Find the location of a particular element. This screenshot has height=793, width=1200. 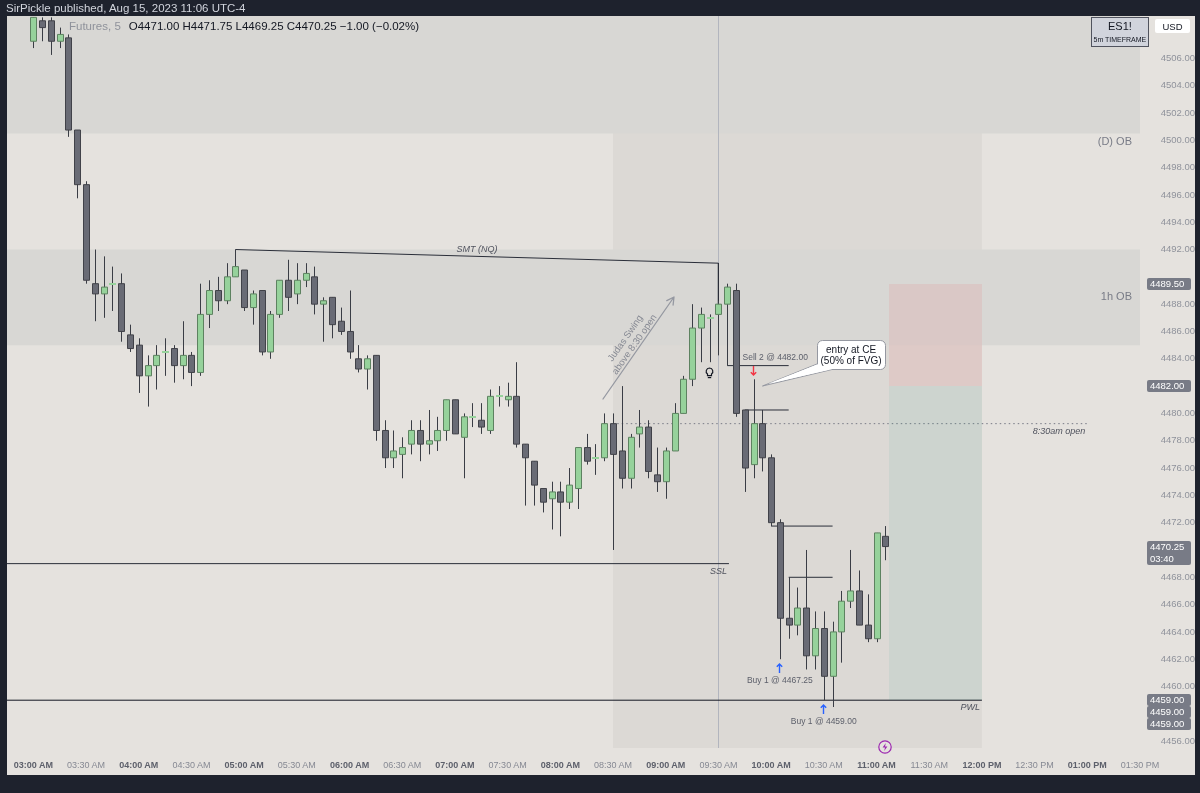

y-tick-label: 4500.00 is located at coordinates (1177, 139).